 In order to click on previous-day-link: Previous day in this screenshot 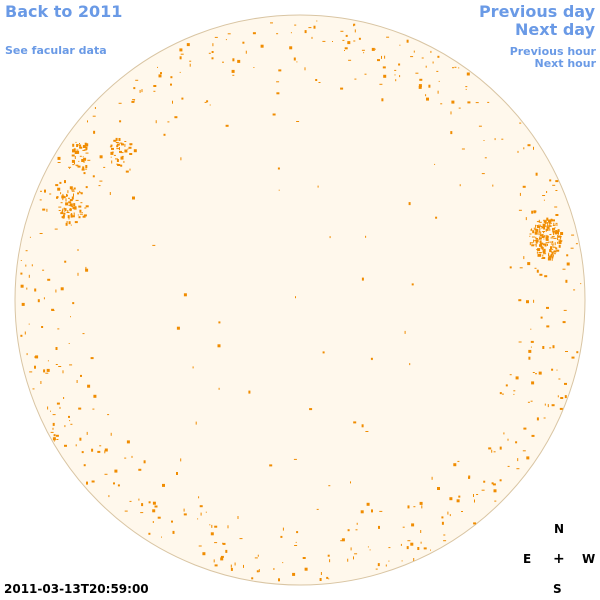, I will do `click(536, 11)`.